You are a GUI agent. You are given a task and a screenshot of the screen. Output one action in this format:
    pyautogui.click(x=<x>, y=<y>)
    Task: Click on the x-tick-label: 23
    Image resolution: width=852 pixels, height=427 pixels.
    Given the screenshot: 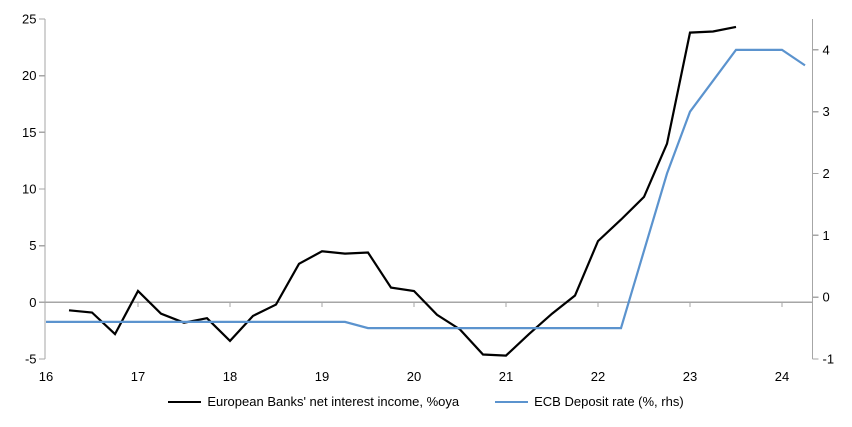 What is the action you would take?
    pyautogui.click(x=690, y=376)
    